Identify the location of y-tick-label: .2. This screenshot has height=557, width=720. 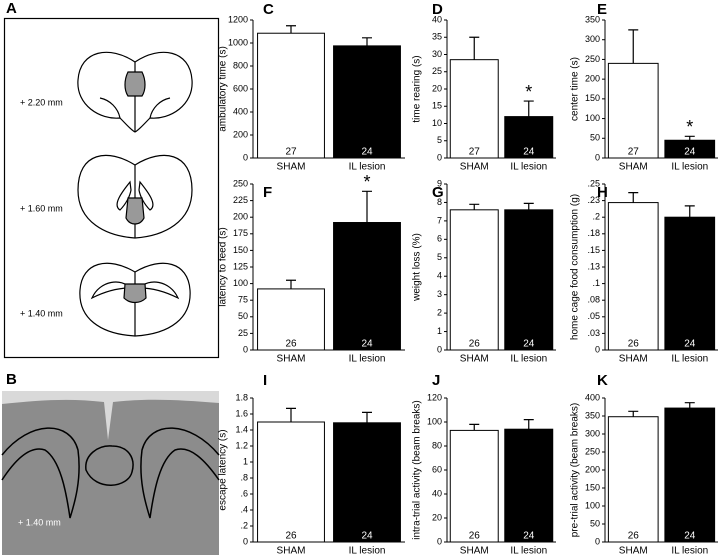
(596, 217).